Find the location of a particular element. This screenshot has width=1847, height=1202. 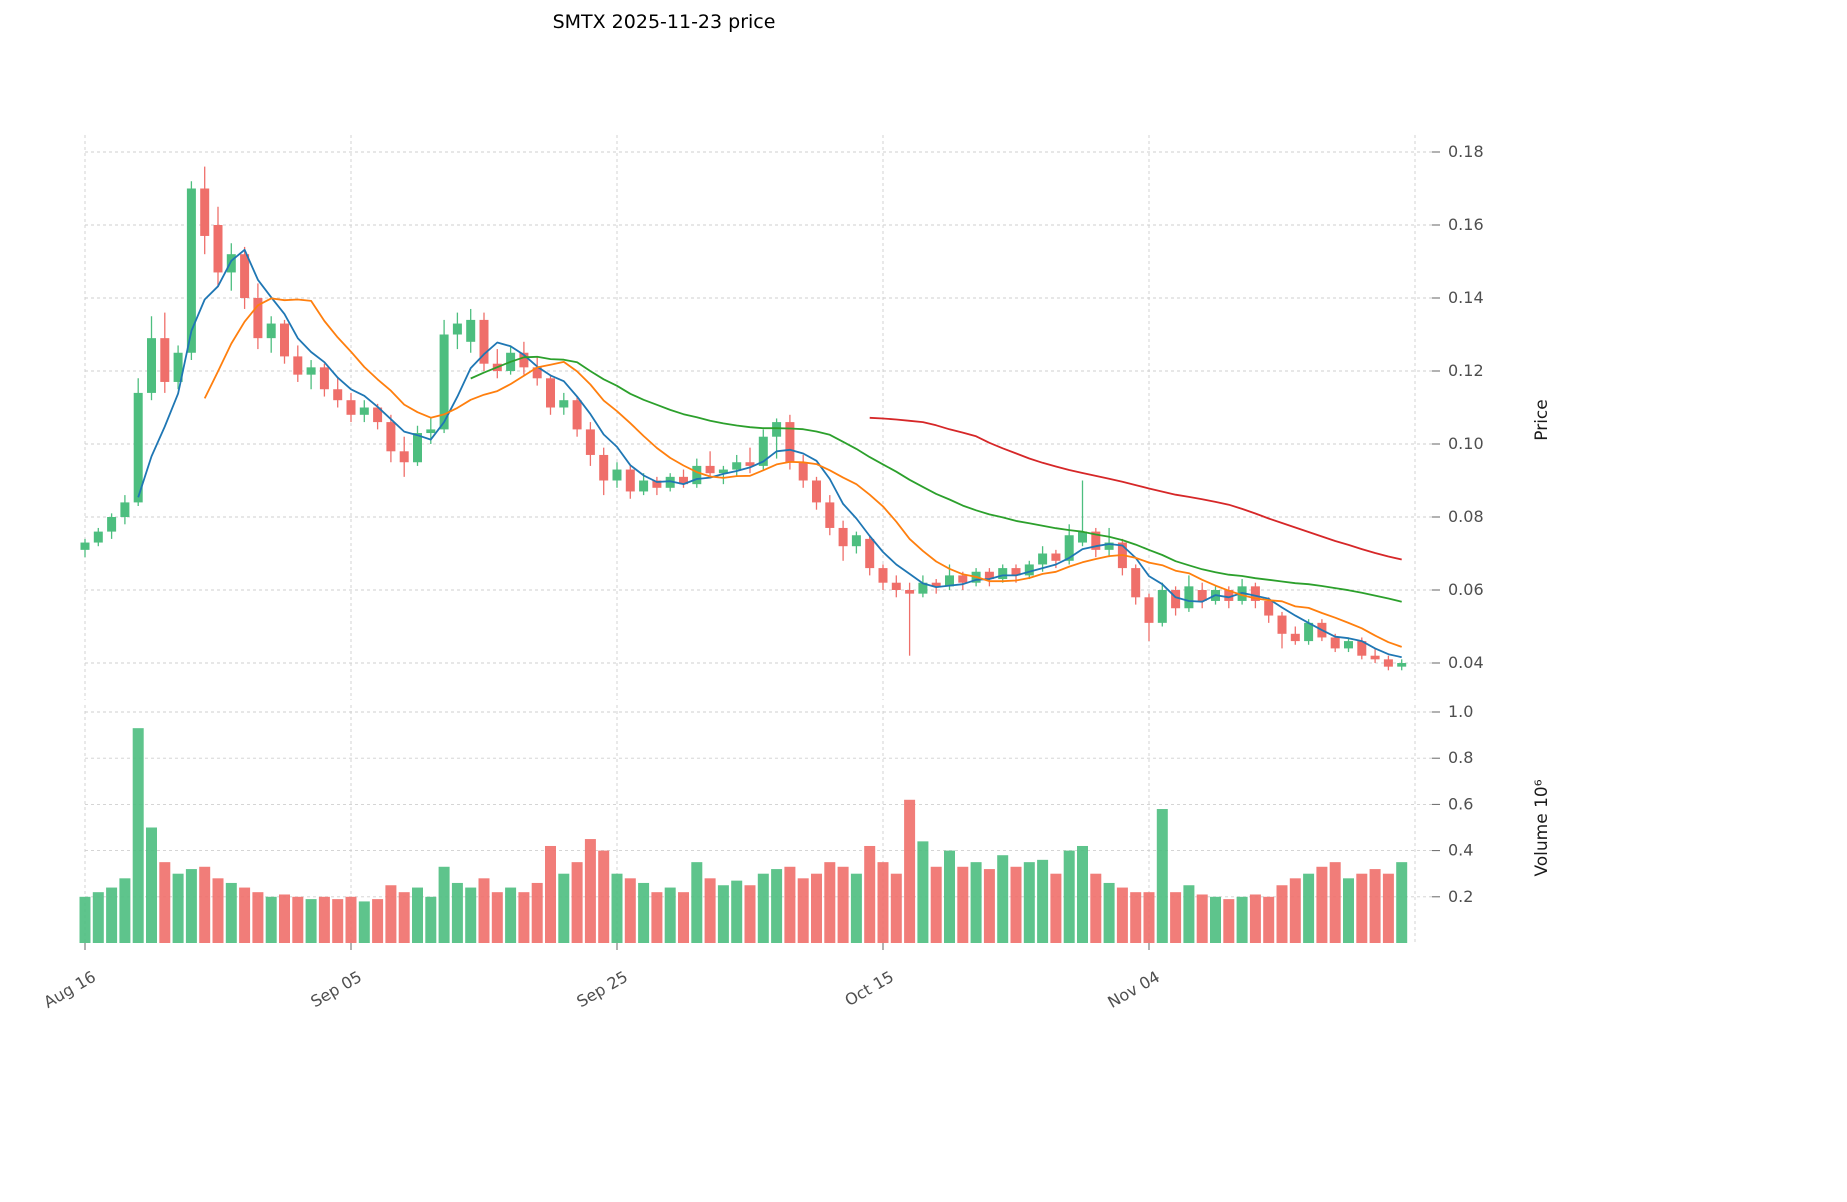

volume-tick-label: 0.2 is located at coordinates (1460, 896).